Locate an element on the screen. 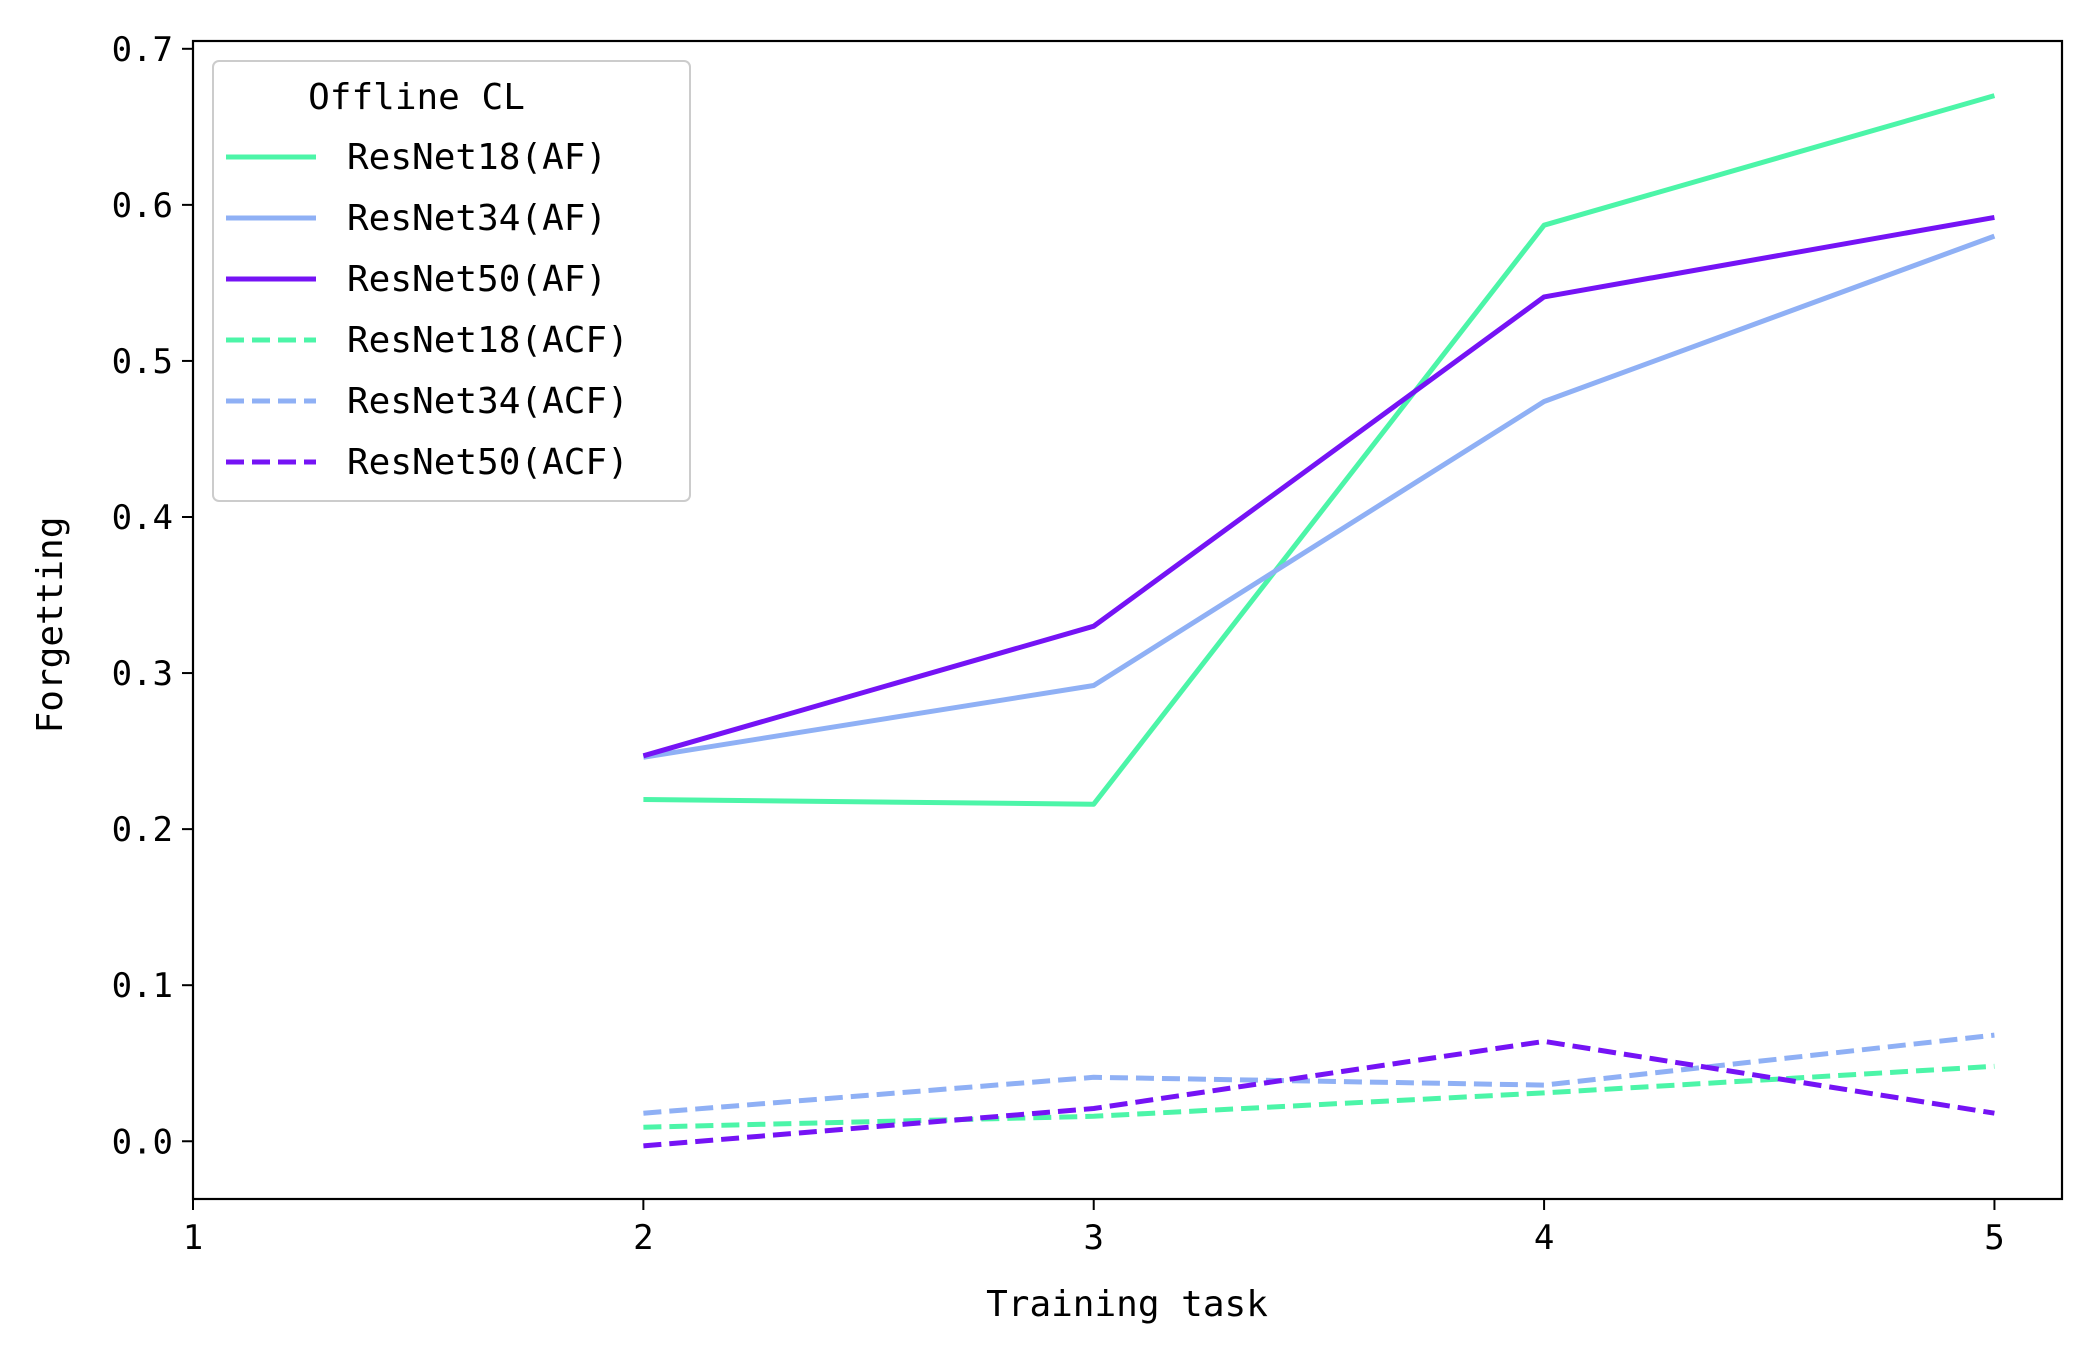 The width and height of the screenshot is (2080, 1351). y-tick-label: 0.4 is located at coordinates (142, 518).